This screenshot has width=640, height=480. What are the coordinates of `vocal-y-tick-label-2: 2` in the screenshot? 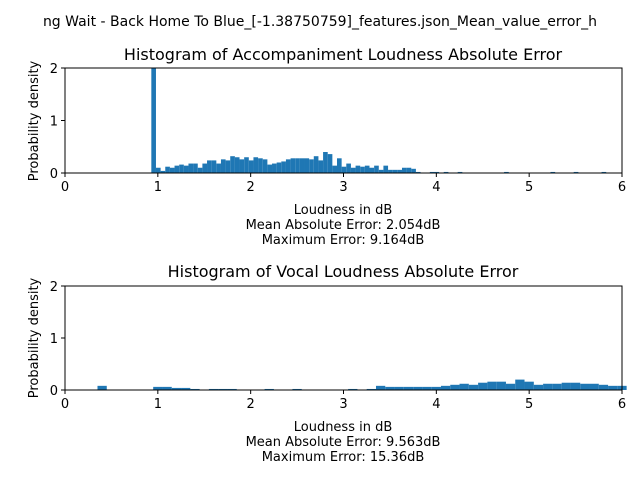 It's located at (54, 287).